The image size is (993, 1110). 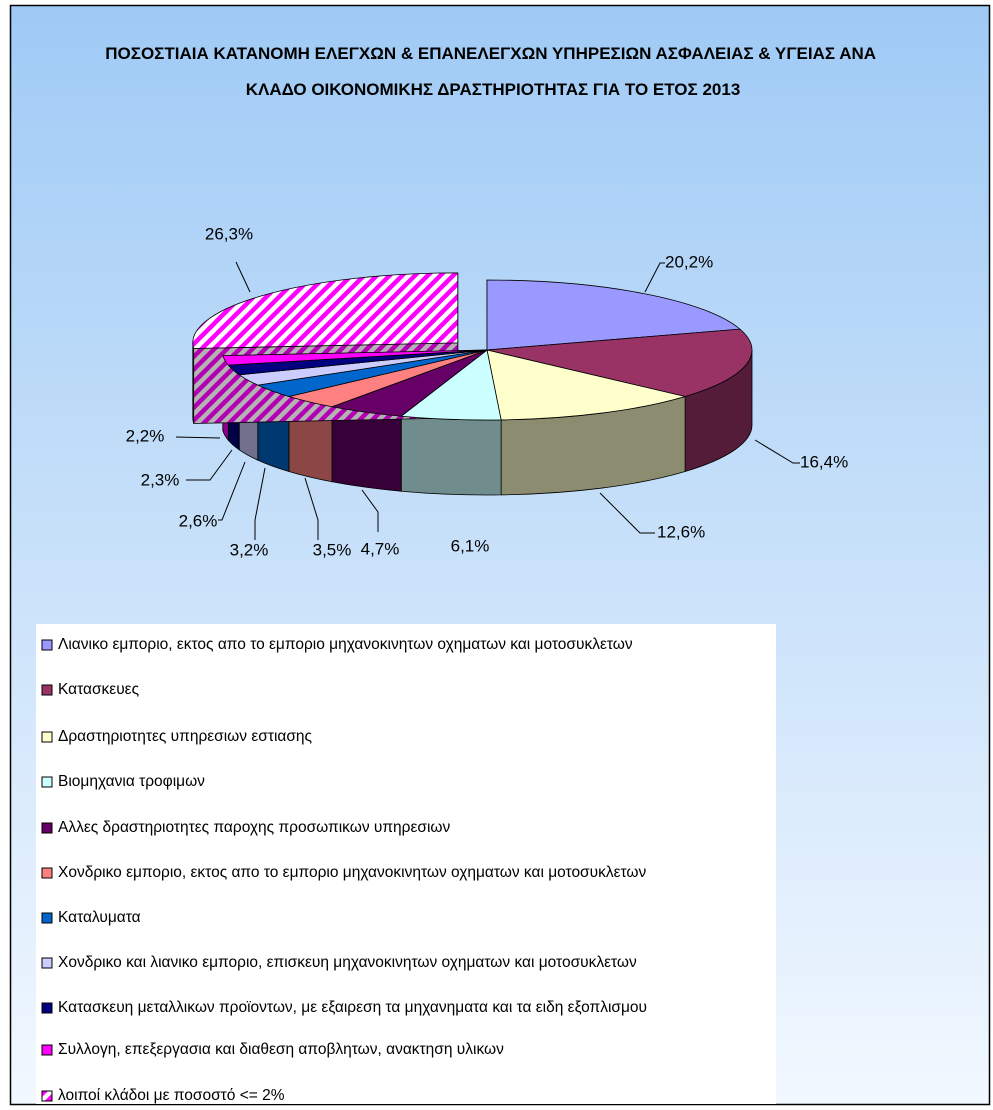 I want to click on legend-label: Κατασκευες, so click(x=98, y=689).